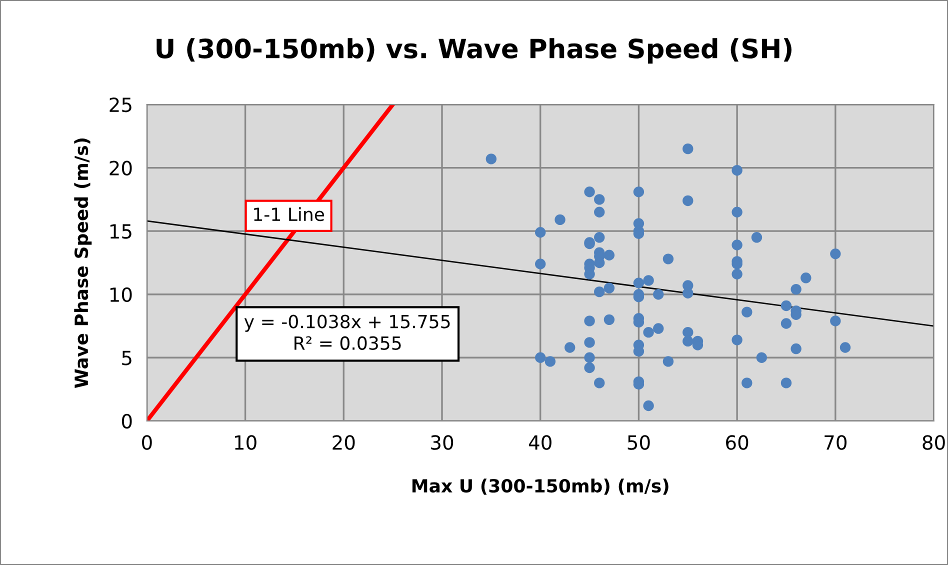  What do you see at coordinates (347, 332) in the screenshot?
I see `annotation: y = -0.1038x + 15.755 R² = 0.0355` at bounding box center [347, 332].